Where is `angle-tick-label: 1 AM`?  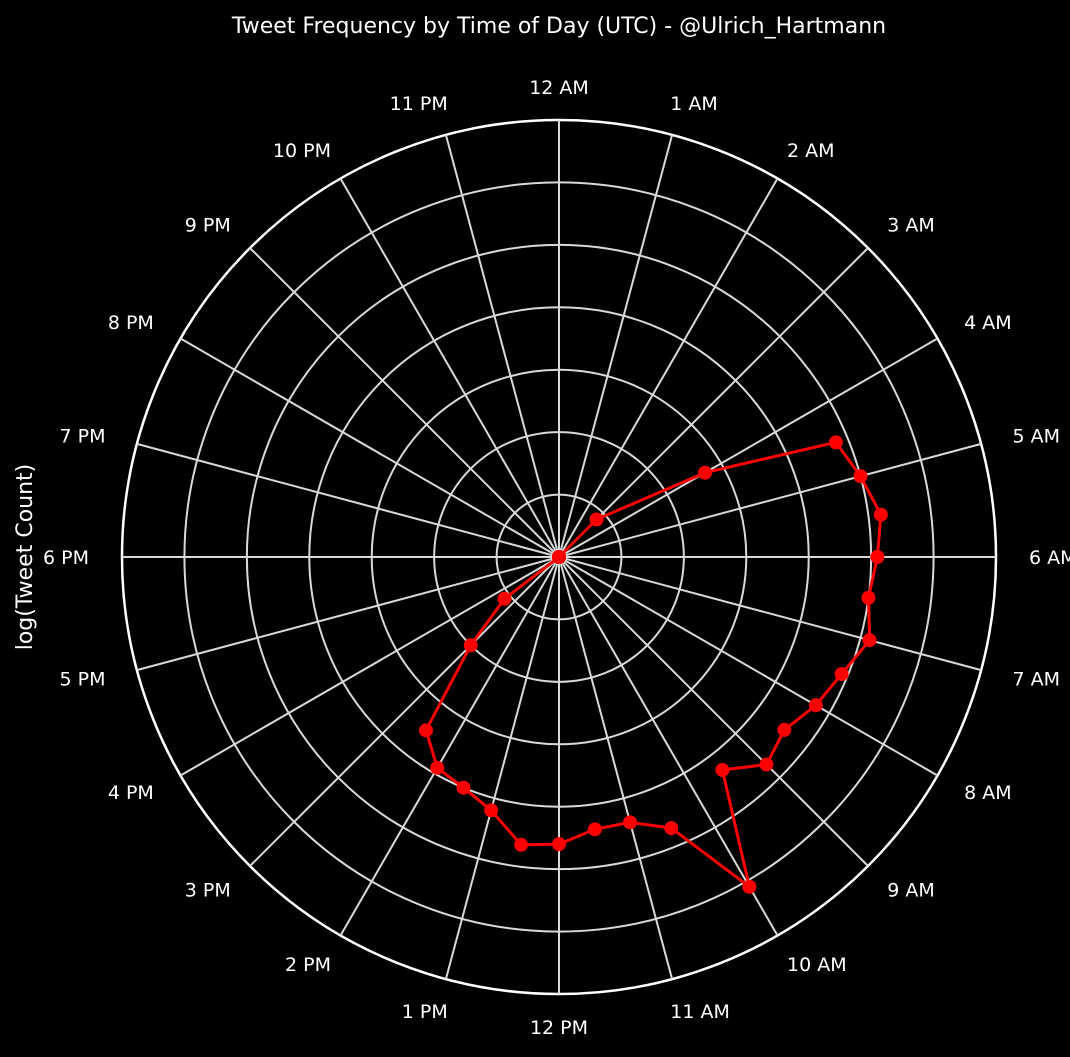 angle-tick-label: 1 AM is located at coordinates (694, 104).